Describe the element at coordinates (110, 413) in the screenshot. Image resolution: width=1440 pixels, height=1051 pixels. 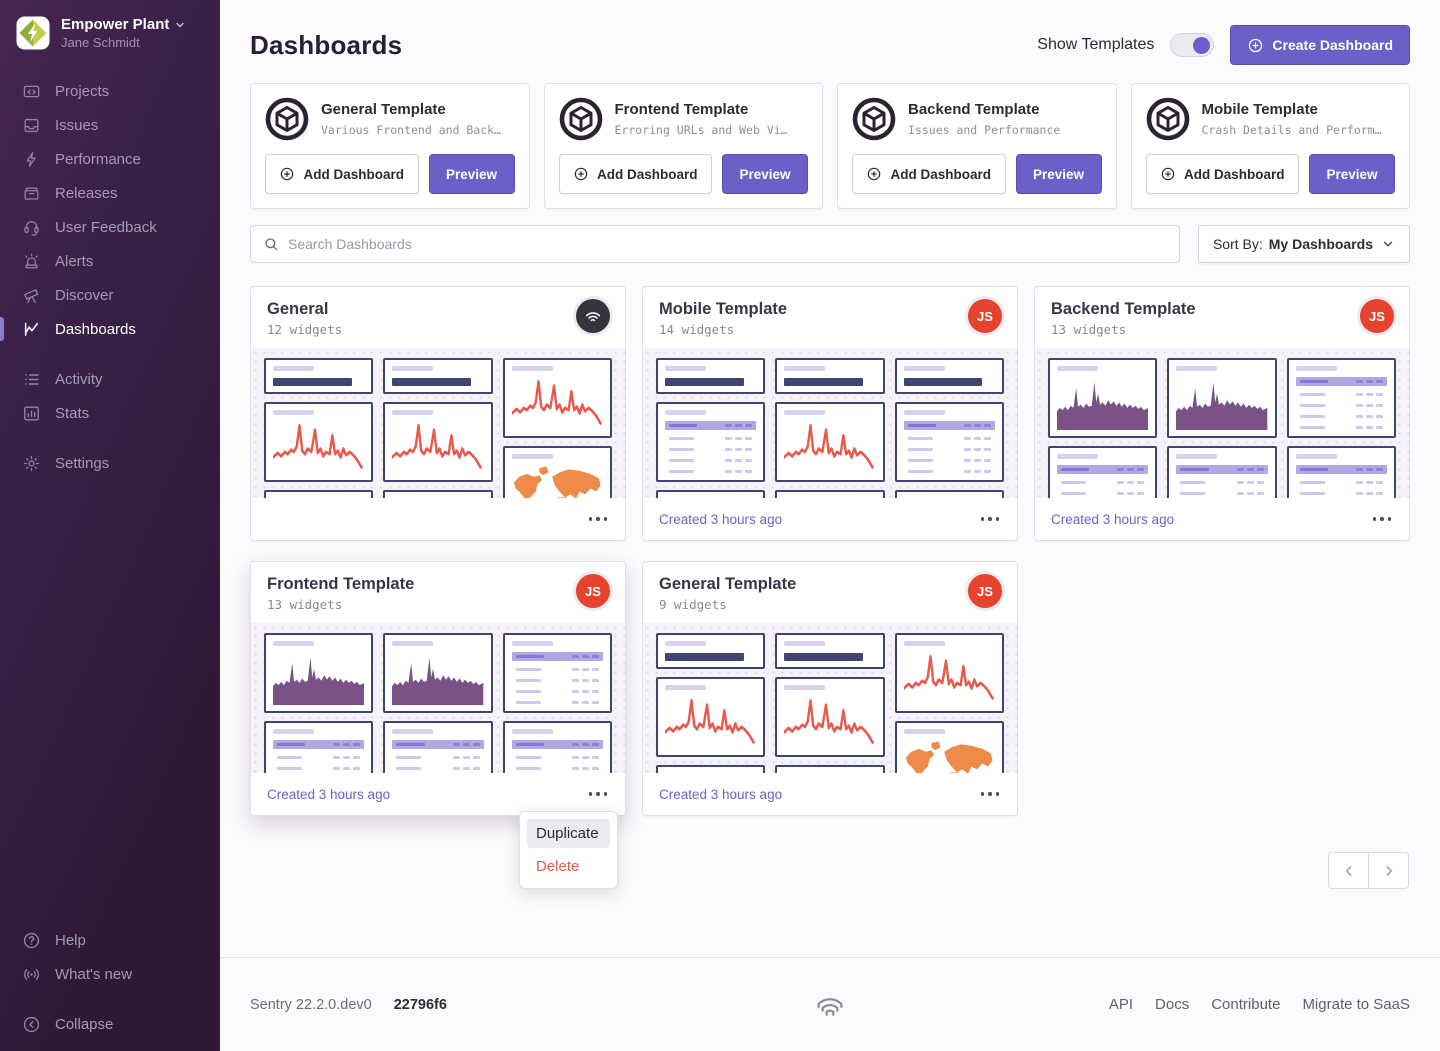
I see `sidebar-item-stats: Stats` at that location.